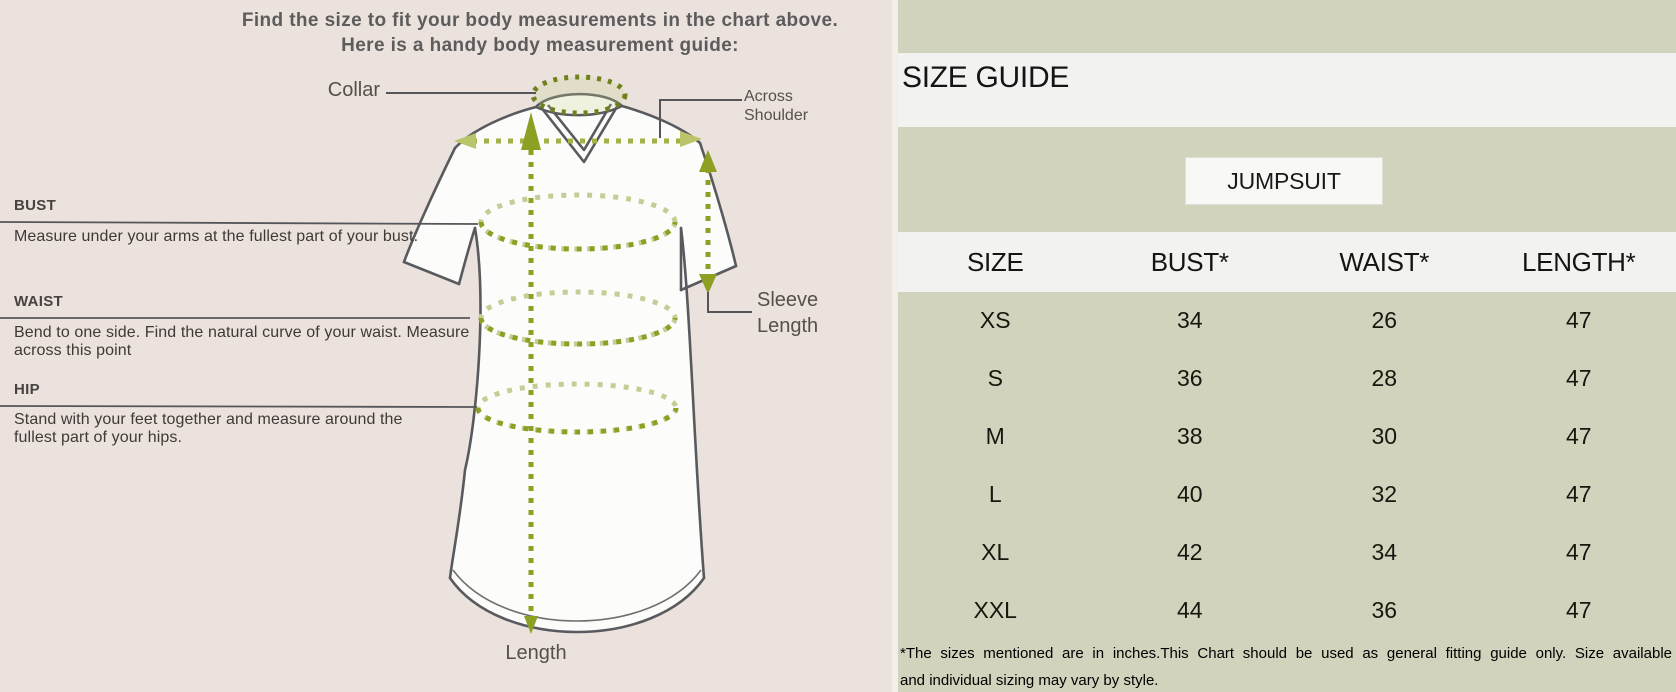  Describe the element at coordinates (578, 140) in the screenshot. I see `shoulder-measure-line` at that location.